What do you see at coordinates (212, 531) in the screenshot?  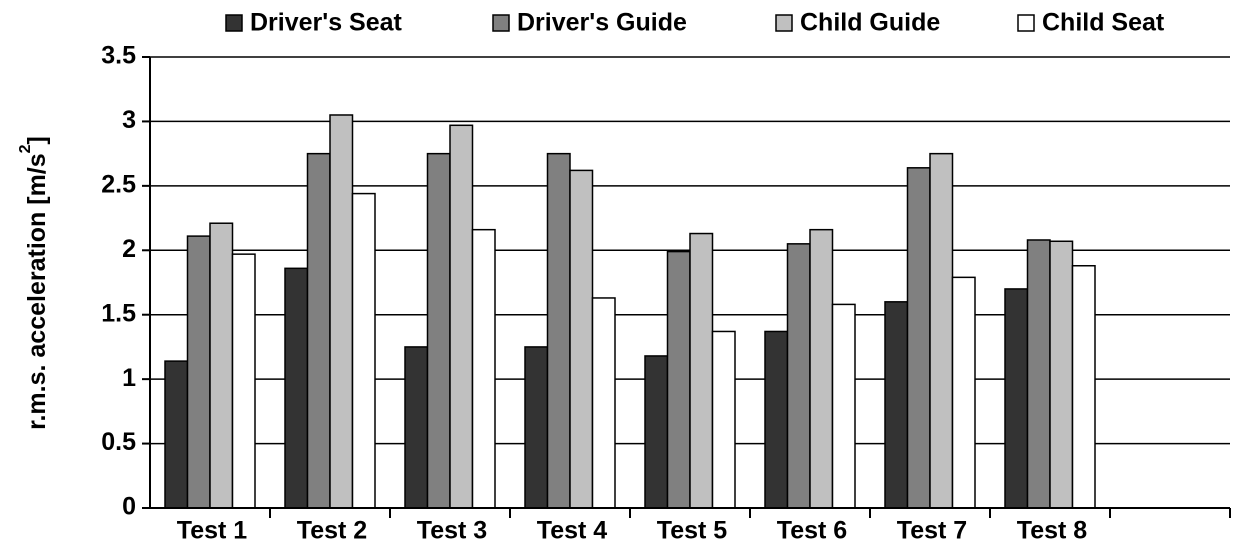 I see `x-tick-label: Test 1` at bounding box center [212, 531].